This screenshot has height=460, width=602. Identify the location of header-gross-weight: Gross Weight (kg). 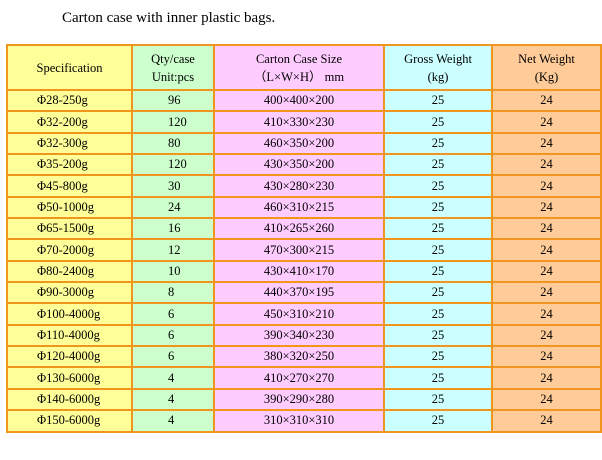
(438, 67).